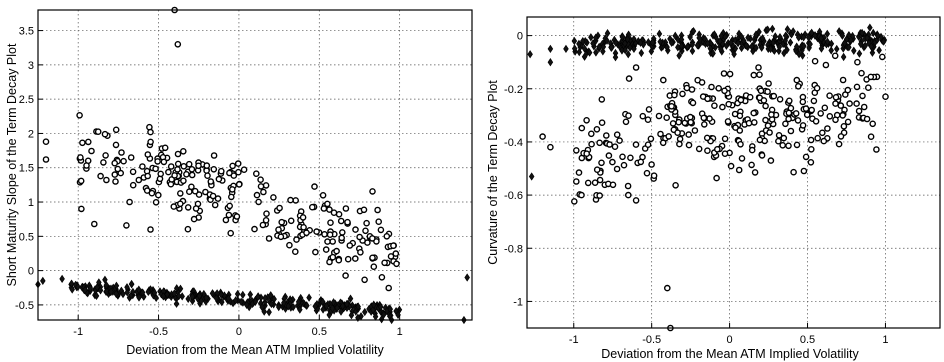 The width and height of the screenshot is (944, 362). What do you see at coordinates (26, 100) in the screenshot?
I see `y-tick-label: 2.5` at bounding box center [26, 100].